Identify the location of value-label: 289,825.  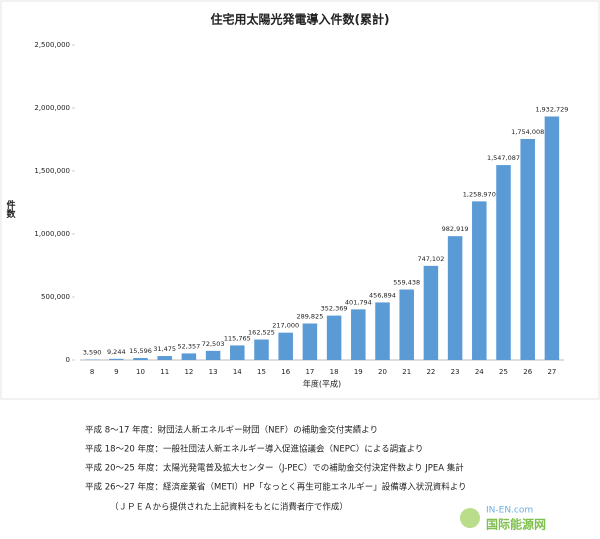
(309, 316).